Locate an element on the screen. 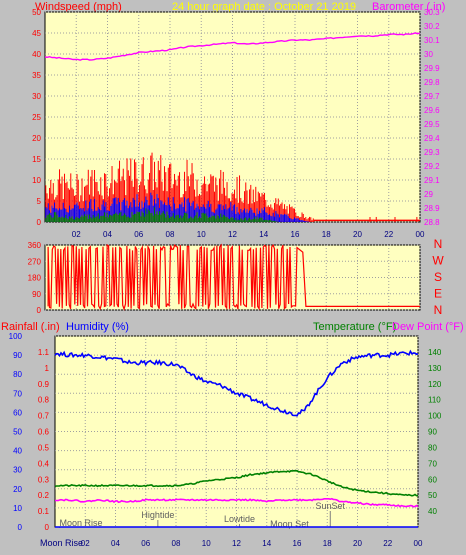 This screenshot has height=555, width=466. rainfall-tick-label: 0.3 is located at coordinates (44, 479).